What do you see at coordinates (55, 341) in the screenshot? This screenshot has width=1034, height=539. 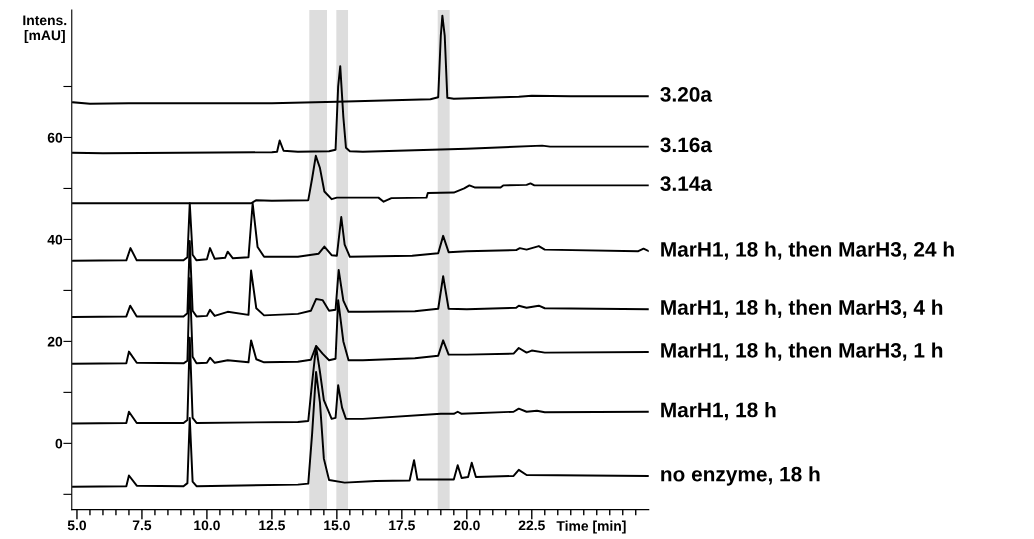 I see `y-tick-label: 20` at bounding box center [55, 341].